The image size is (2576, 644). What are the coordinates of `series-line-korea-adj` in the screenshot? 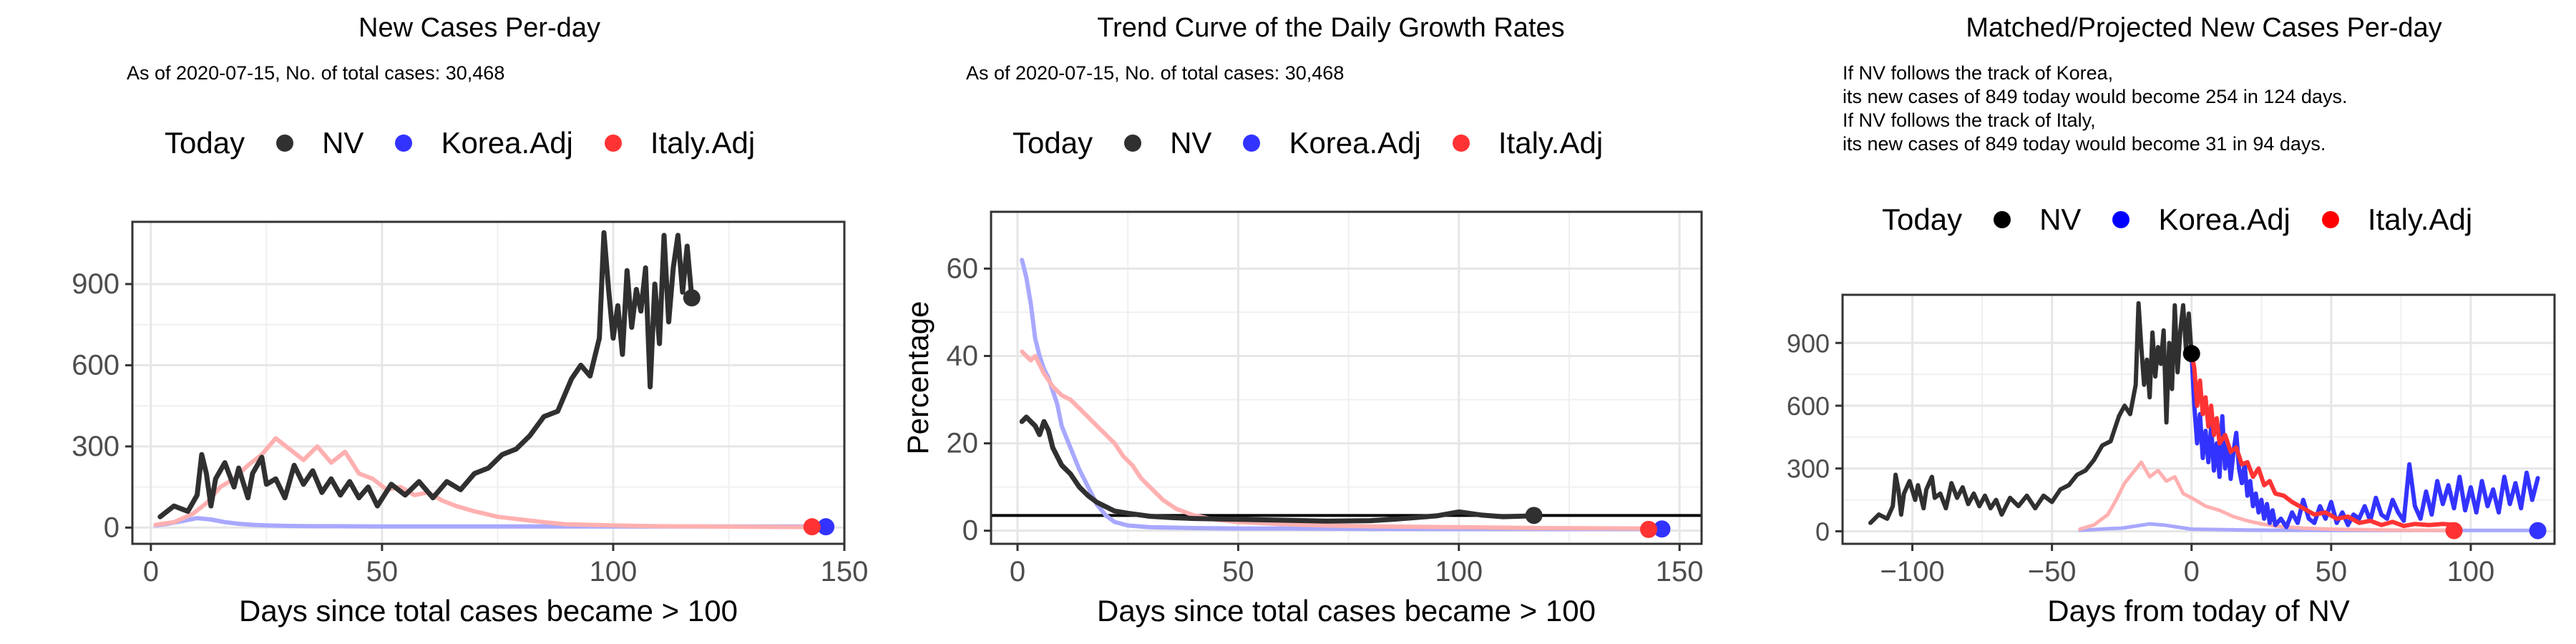 It's located at (1342, 395).